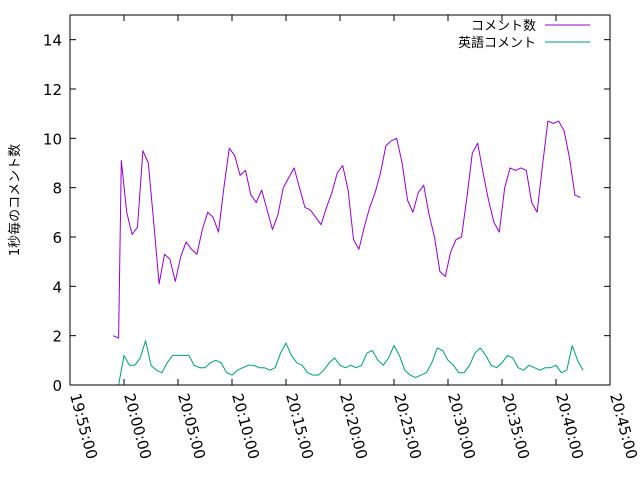 The width and height of the screenshot is (640, 480). Describe the element at coordinates (461, 426) in the screenshot. I see `x-tick-label: 20:30:00` at that location.